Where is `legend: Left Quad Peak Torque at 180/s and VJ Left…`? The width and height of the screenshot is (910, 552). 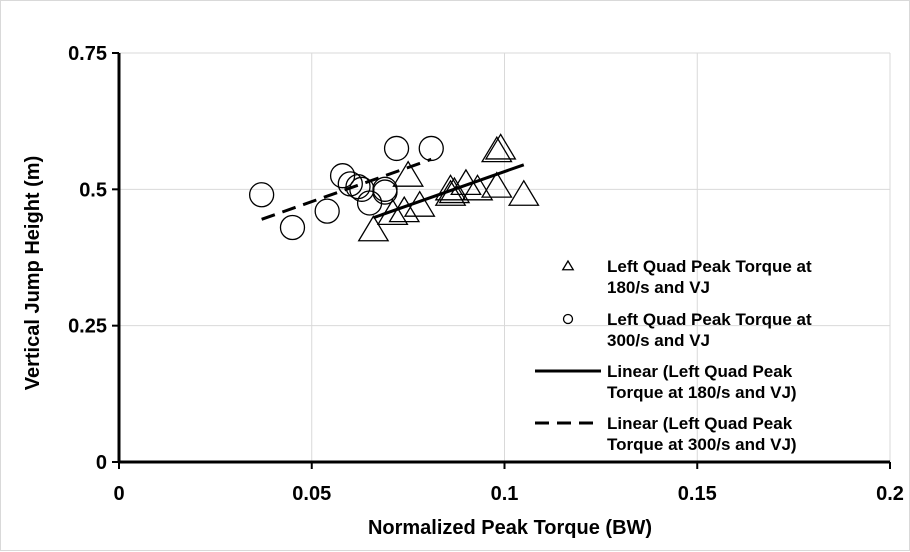
legend: Left Quad Peak Torque at 180/s and VJ Left… is located at coordinates (673, 355).